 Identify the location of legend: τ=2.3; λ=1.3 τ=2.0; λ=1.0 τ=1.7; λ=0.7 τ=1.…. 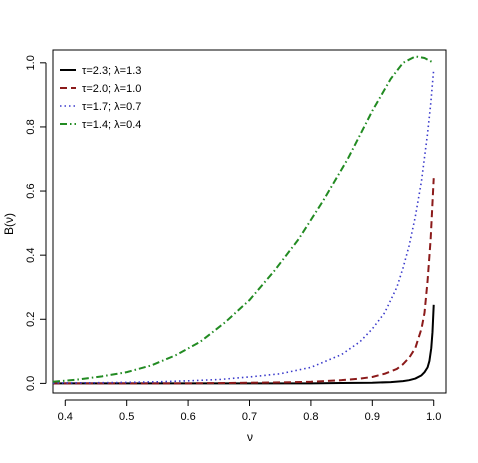
(100, 98).